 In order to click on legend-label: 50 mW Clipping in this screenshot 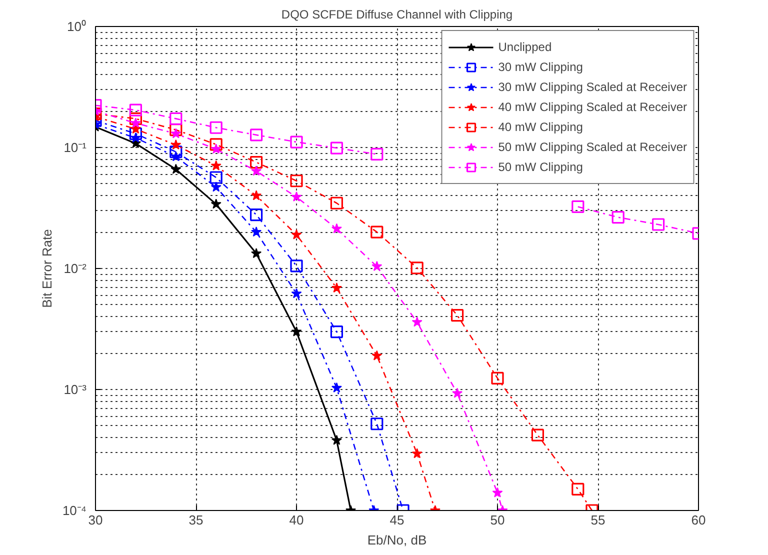, I will do `click(540, 167)`.